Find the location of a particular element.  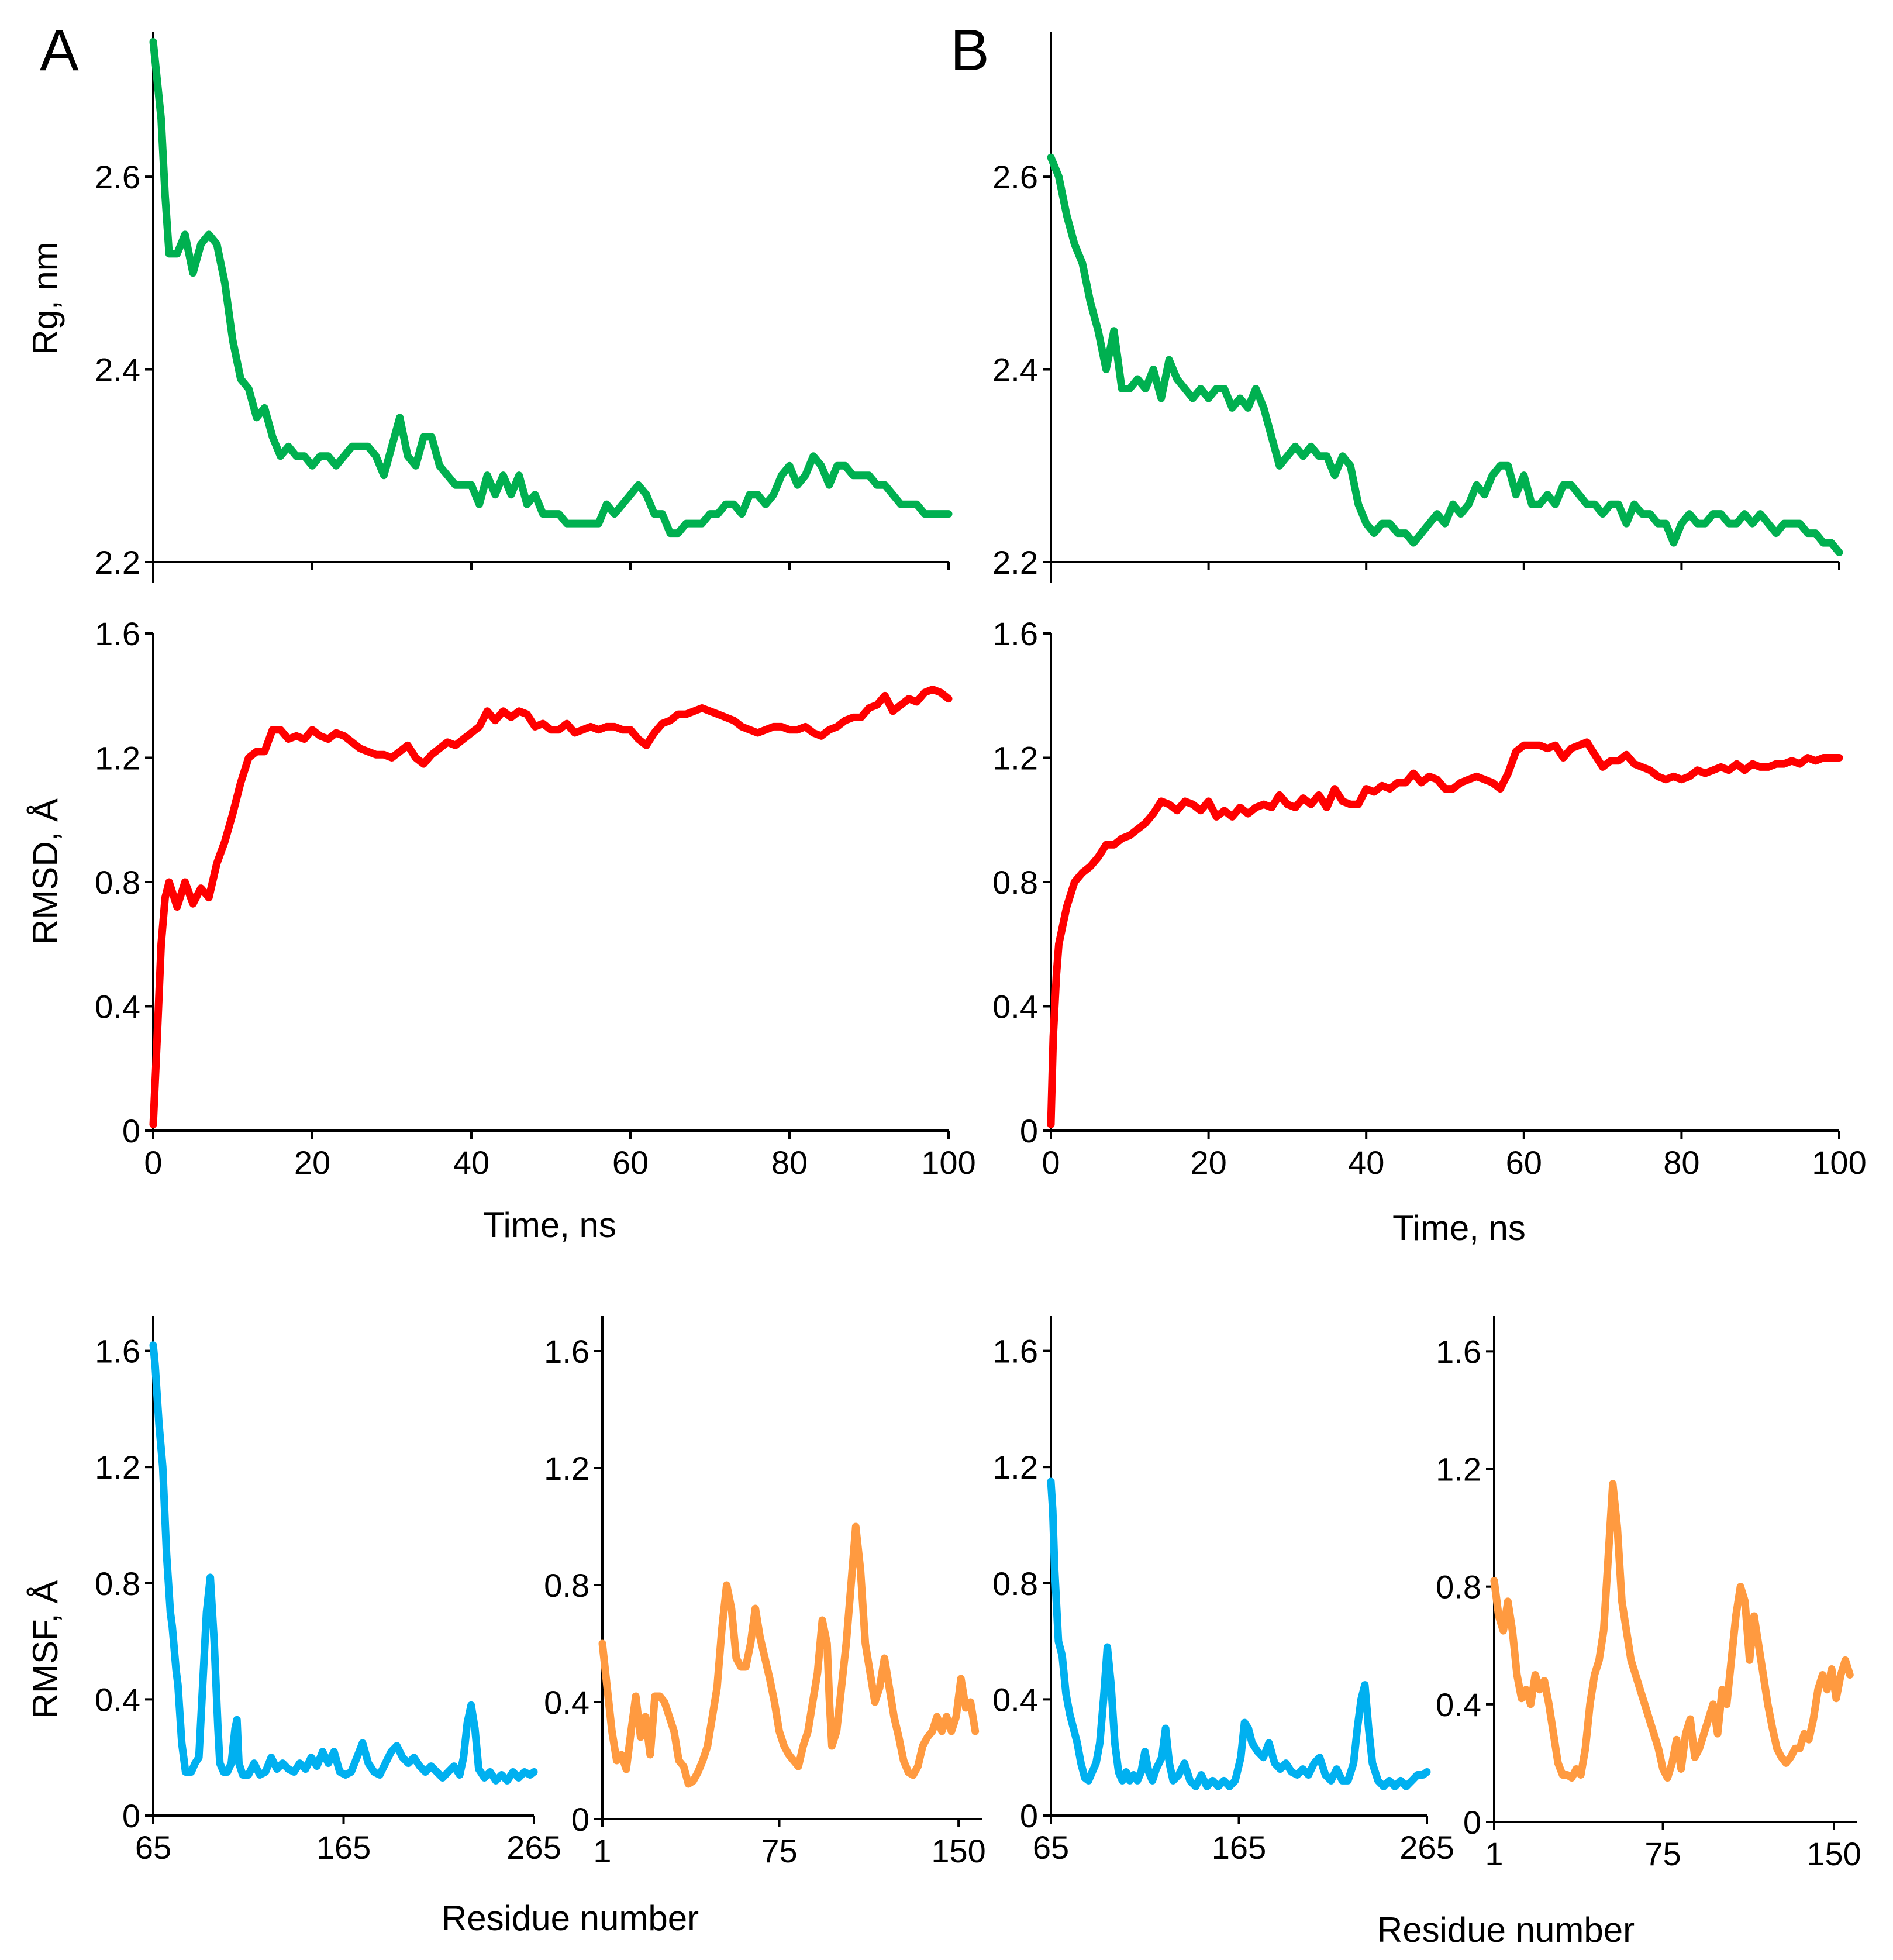

plot-b-rg: 2.2 2.4 2.6 is located at coordinates (1417, 308).